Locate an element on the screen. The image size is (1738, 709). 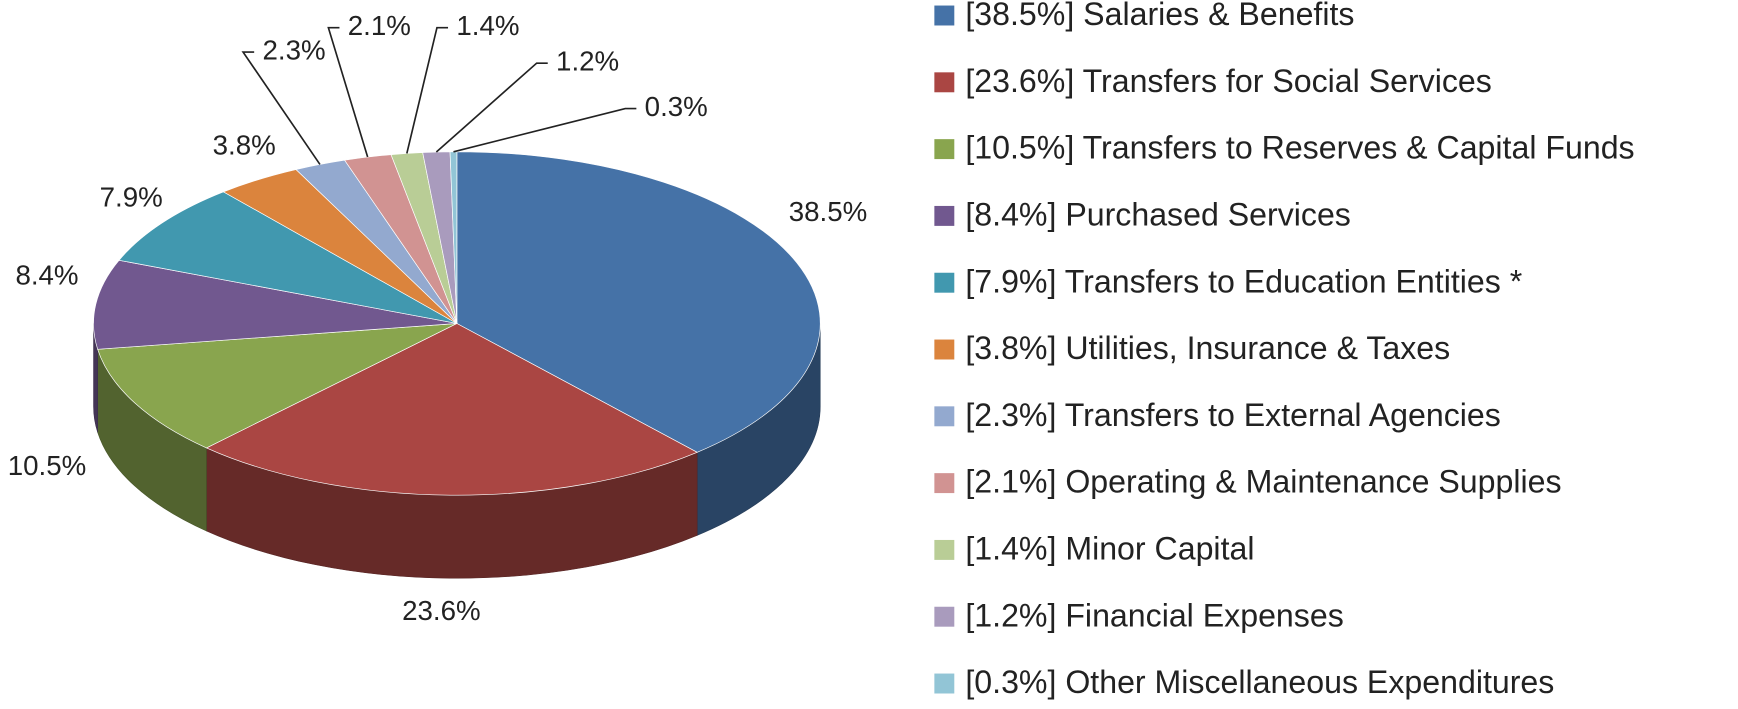
data-label: 38.5% is located at coordinates (828, 211).